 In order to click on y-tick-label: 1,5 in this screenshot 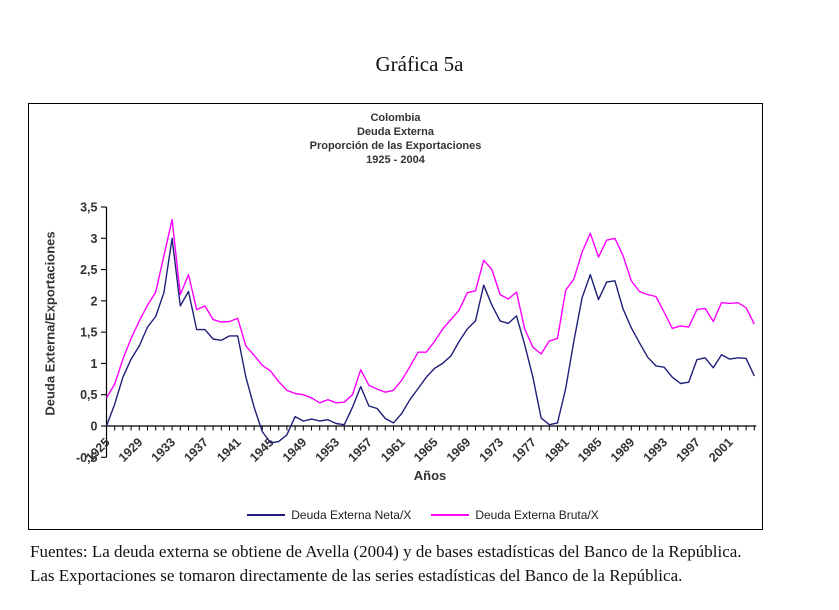, I will do `click(88, 333)`.